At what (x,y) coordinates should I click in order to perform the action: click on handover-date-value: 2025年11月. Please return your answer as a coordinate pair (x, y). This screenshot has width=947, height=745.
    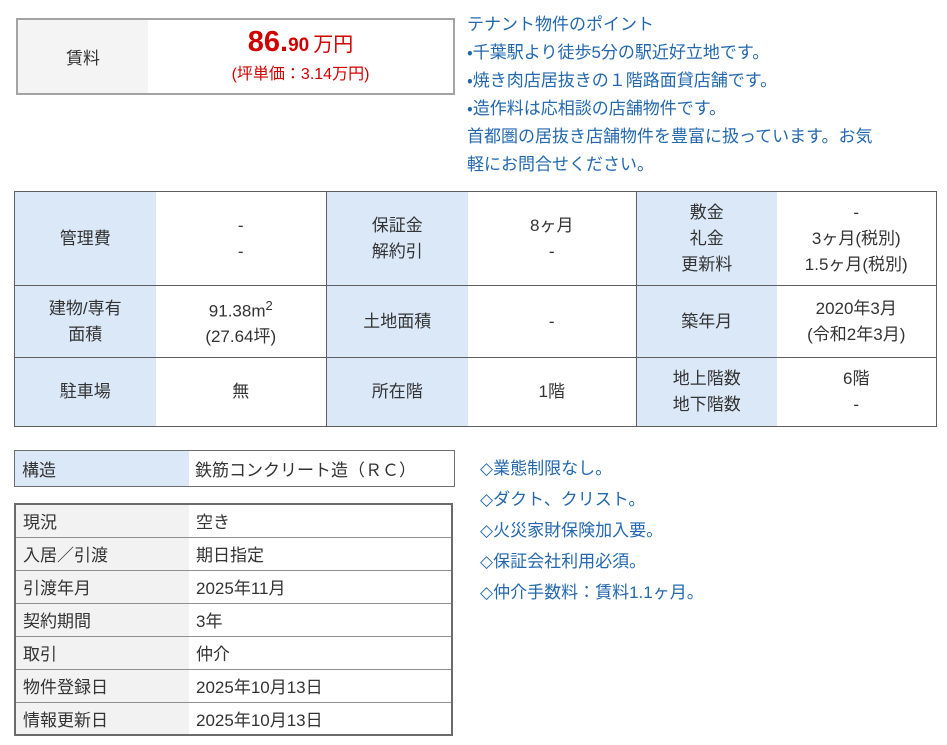
    Looking at the image, I should click on (320, 586).